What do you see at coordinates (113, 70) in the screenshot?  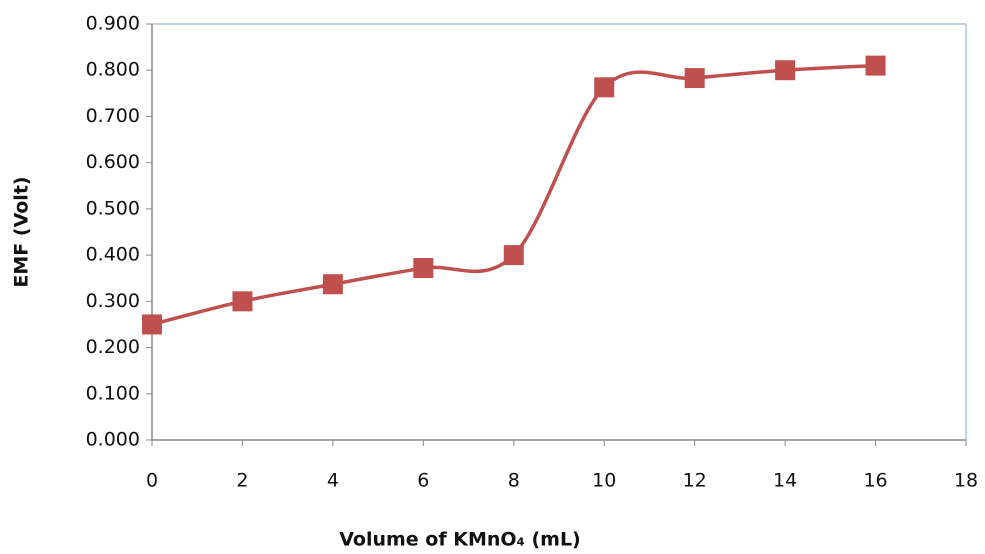 I see `y-tick-label: 0.800` at bounding box center [113, 70].